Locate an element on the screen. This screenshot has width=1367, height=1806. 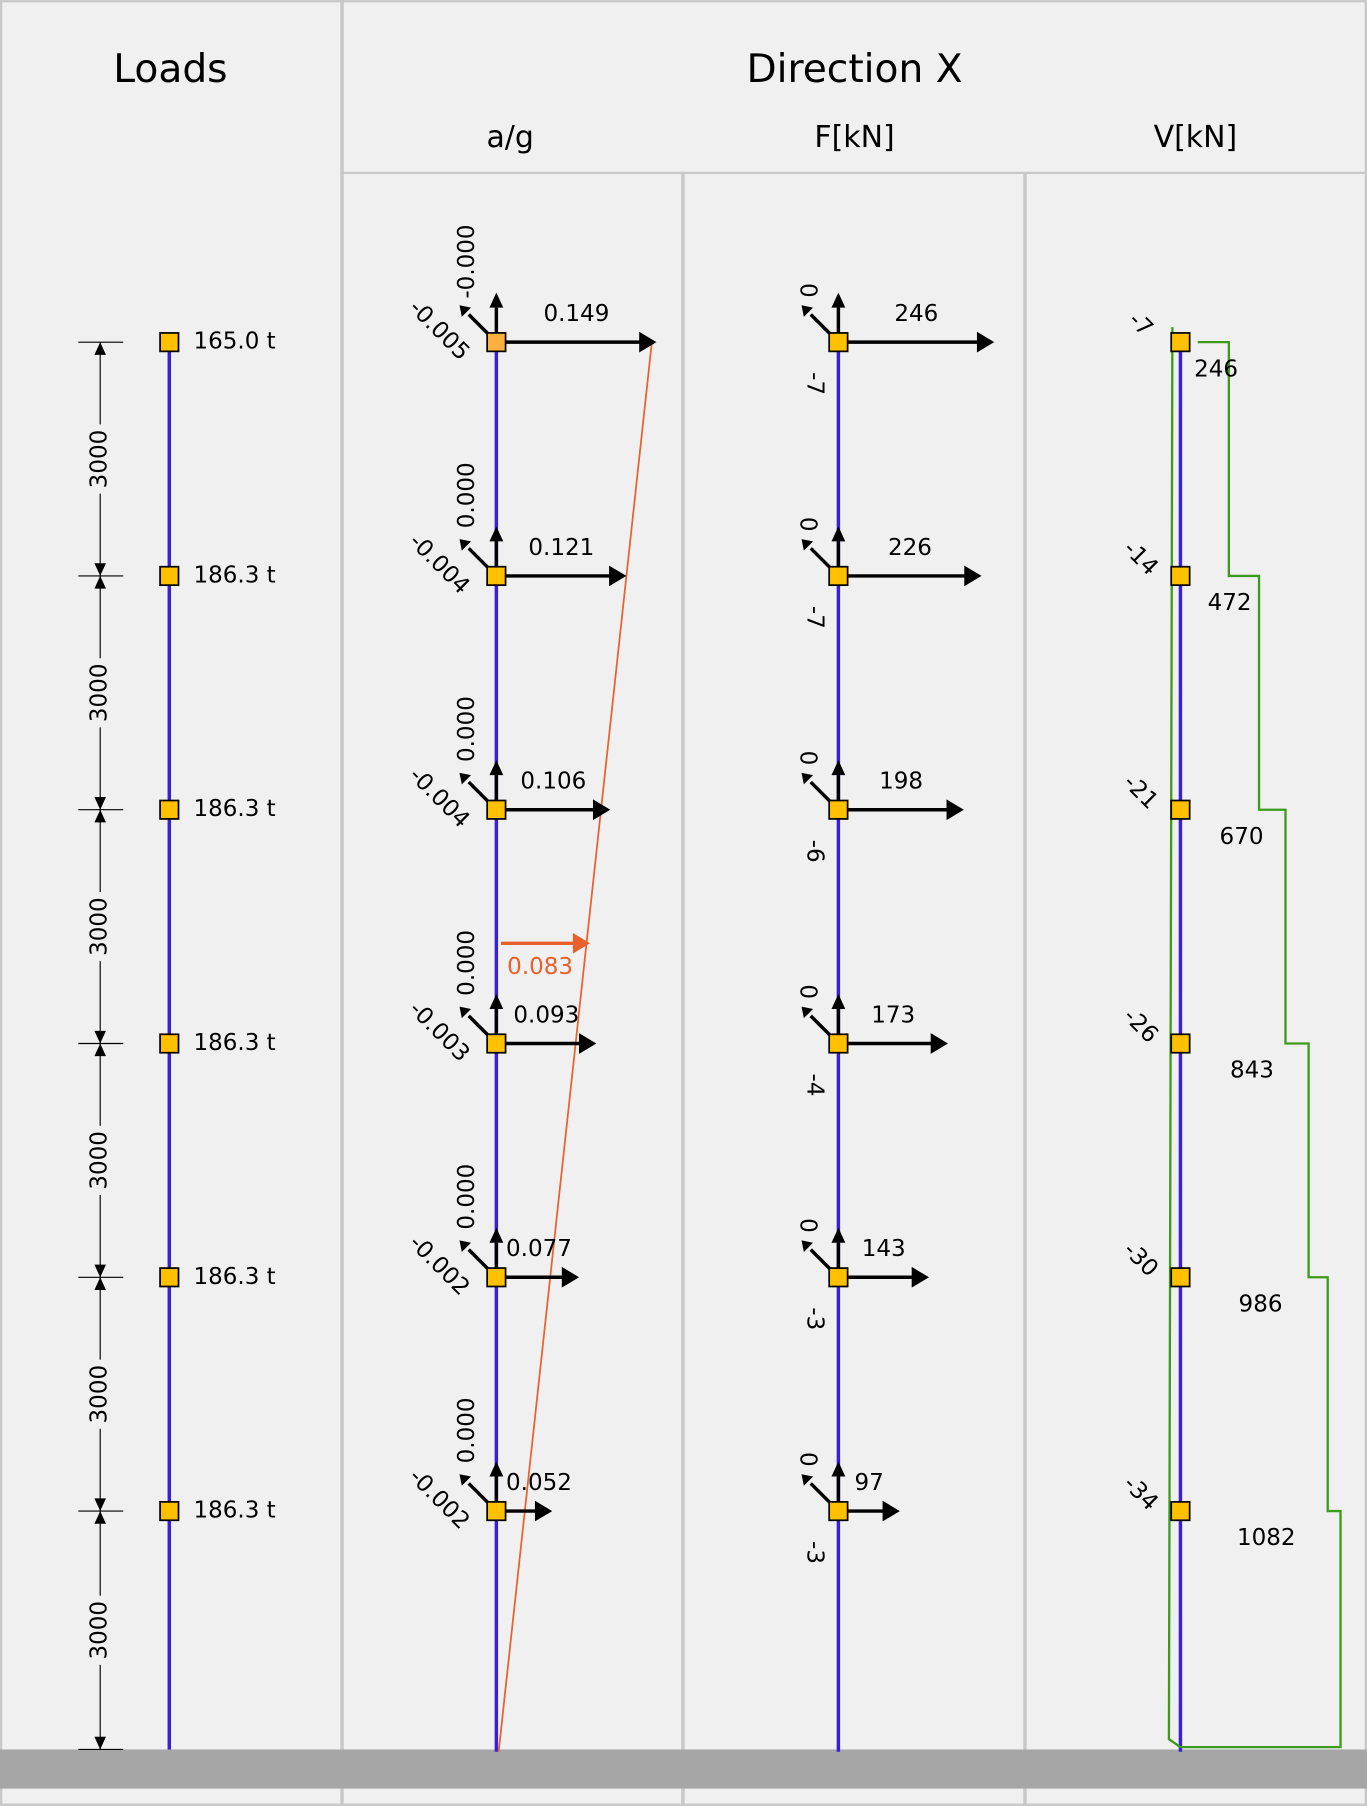
shear-label: 246 is located at coordinates (1216, 369).